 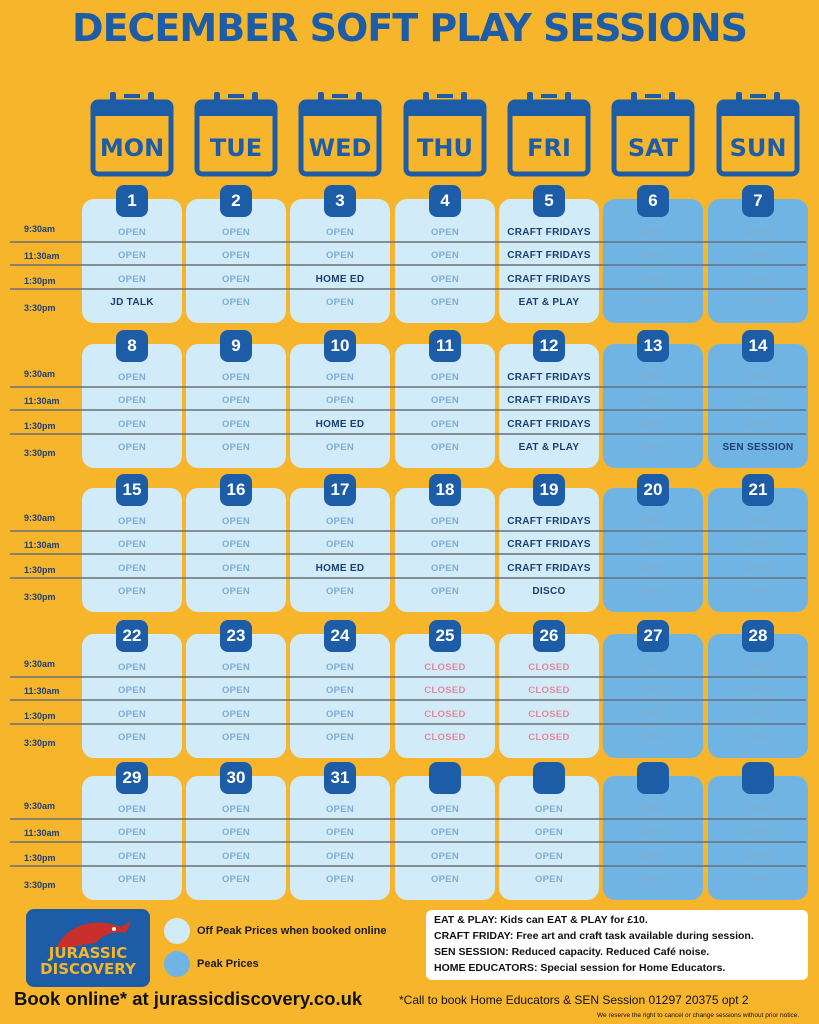 I want to click on calendar-icon, so click(x=549, y=134).